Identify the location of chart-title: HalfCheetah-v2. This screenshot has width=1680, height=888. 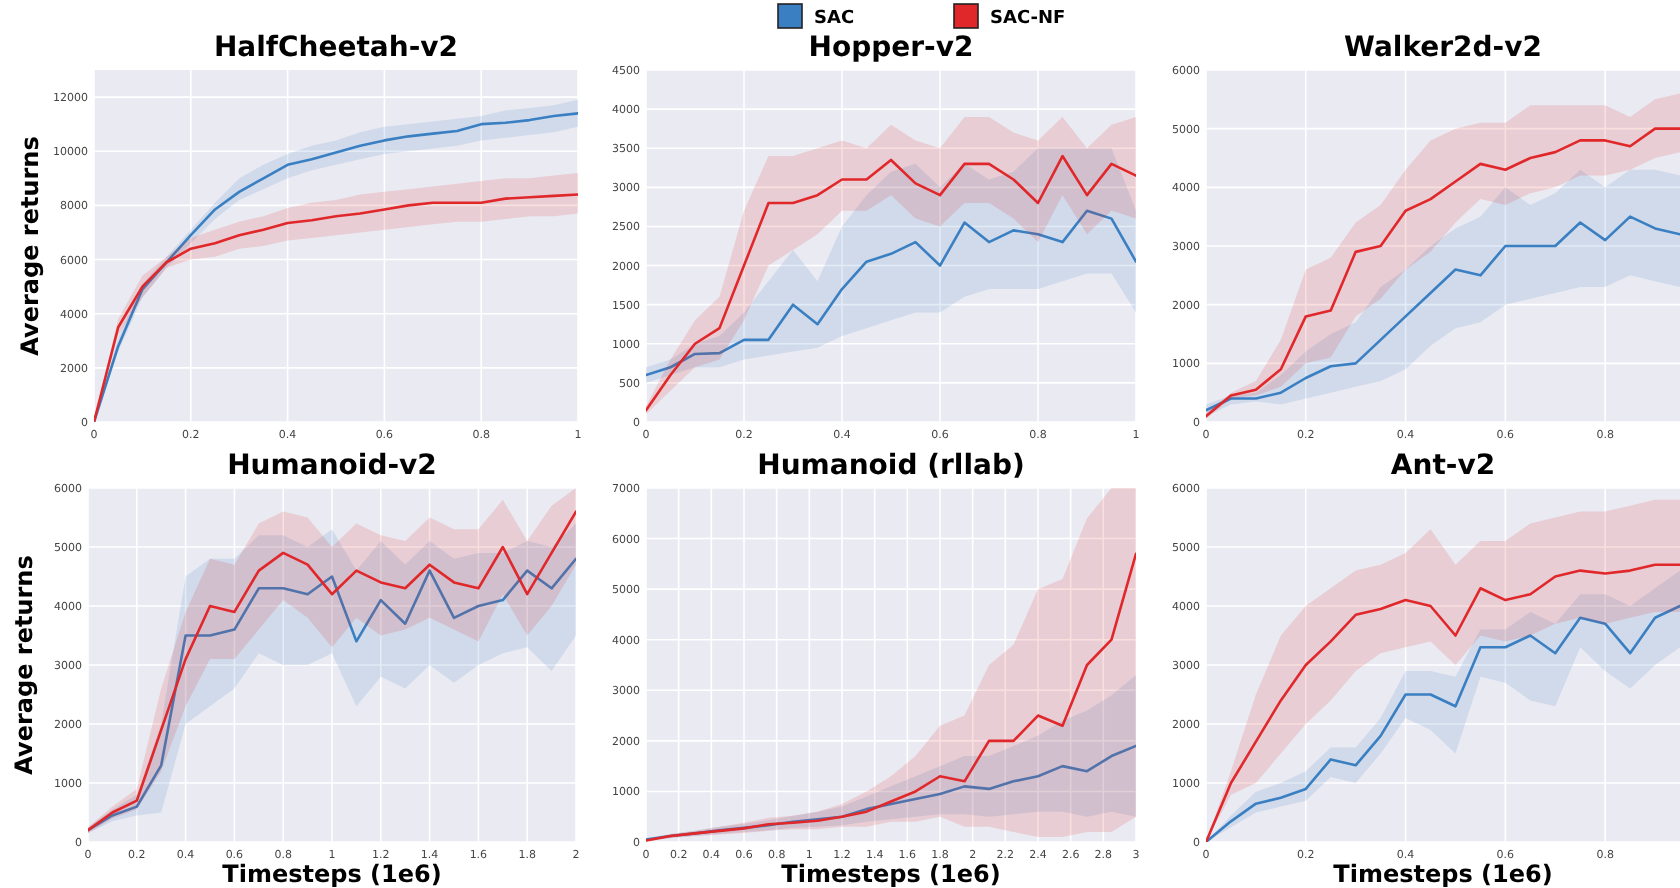
(336, 48).